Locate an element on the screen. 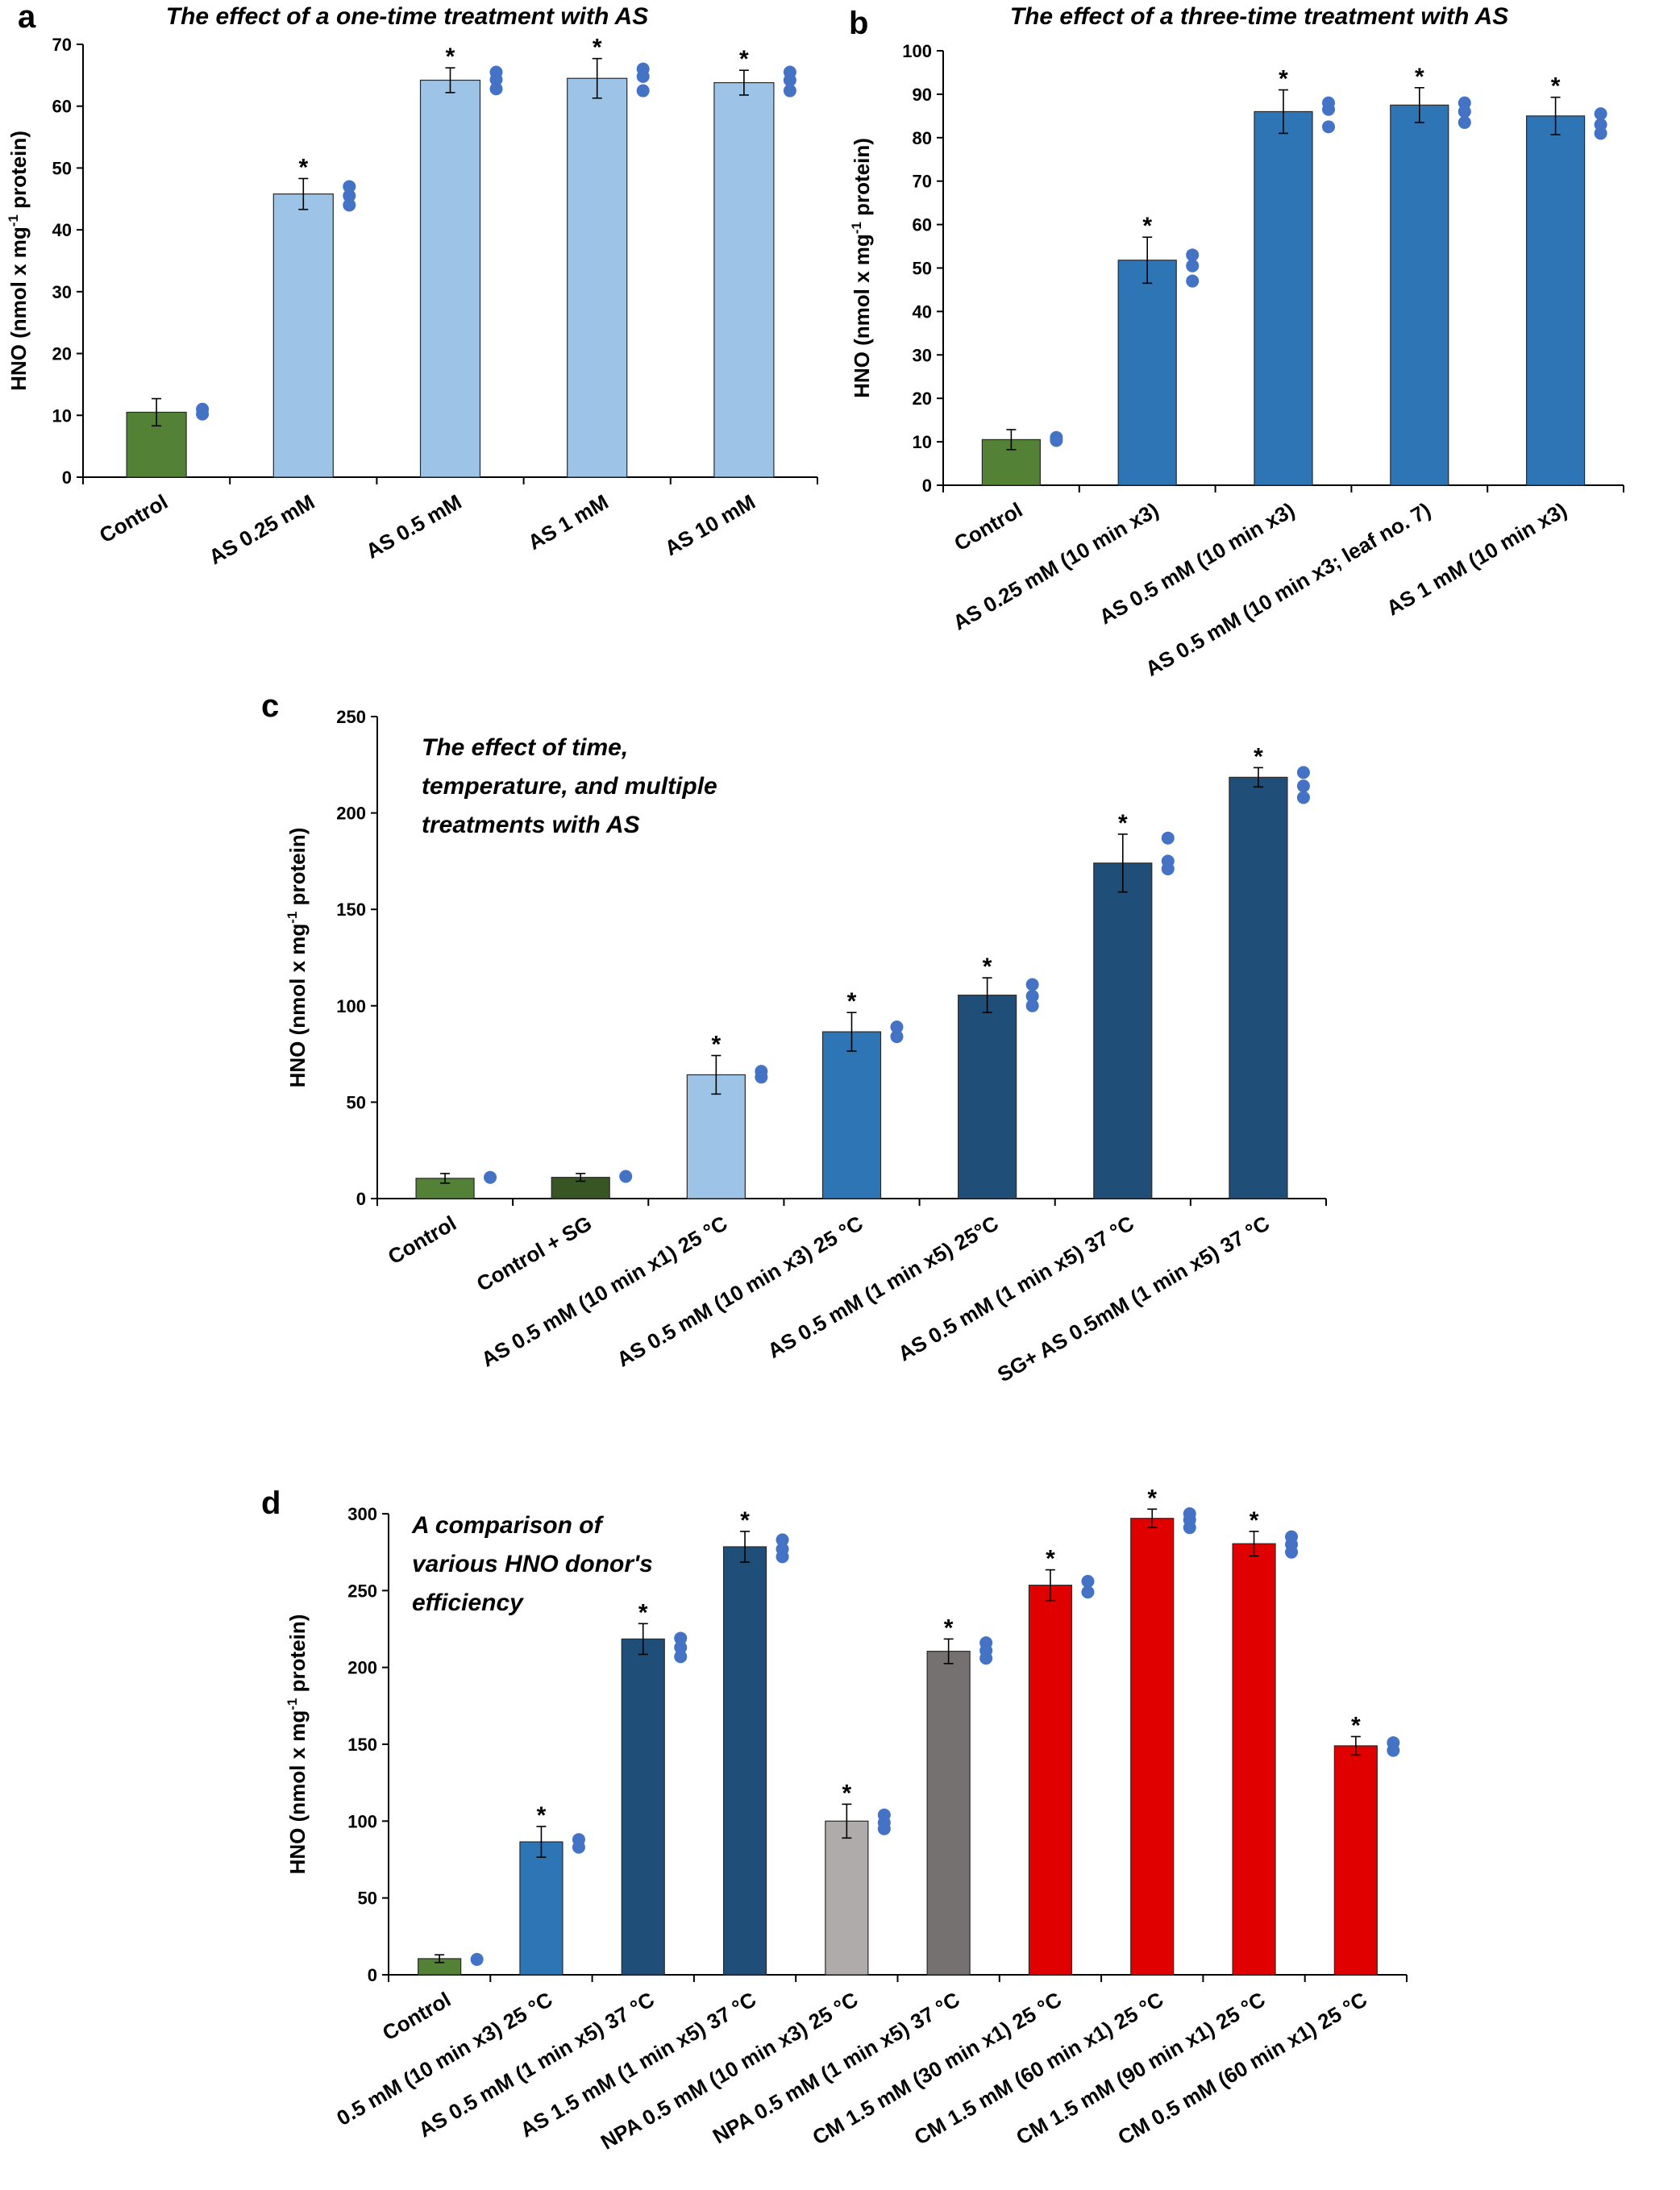  y-tick-label: 30 is located at coordinates (62, 292).